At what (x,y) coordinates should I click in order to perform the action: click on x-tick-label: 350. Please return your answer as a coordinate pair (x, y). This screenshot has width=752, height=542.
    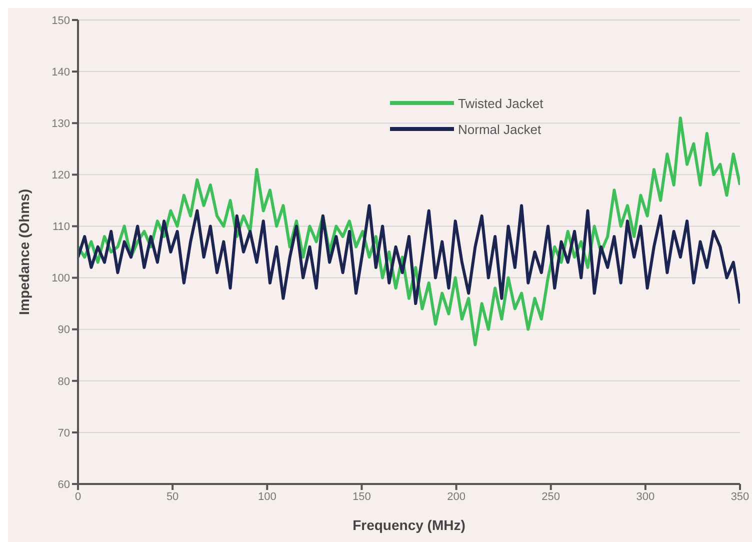
    Looking at the image, I should click on (740, 496).